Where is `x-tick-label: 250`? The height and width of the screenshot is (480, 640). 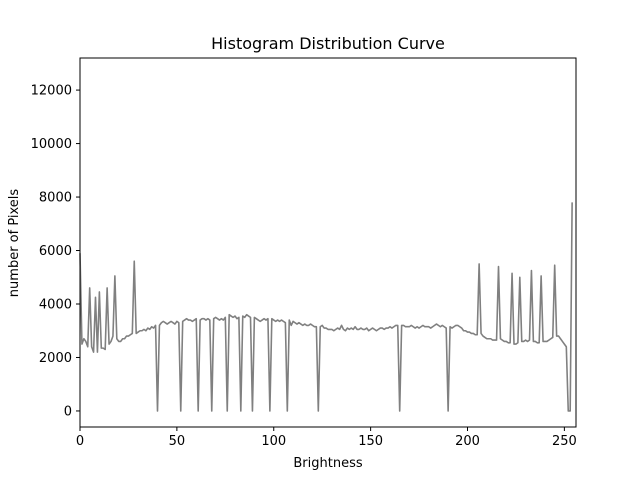 x-tick-label: 250 is located at coordinates (564, 441).